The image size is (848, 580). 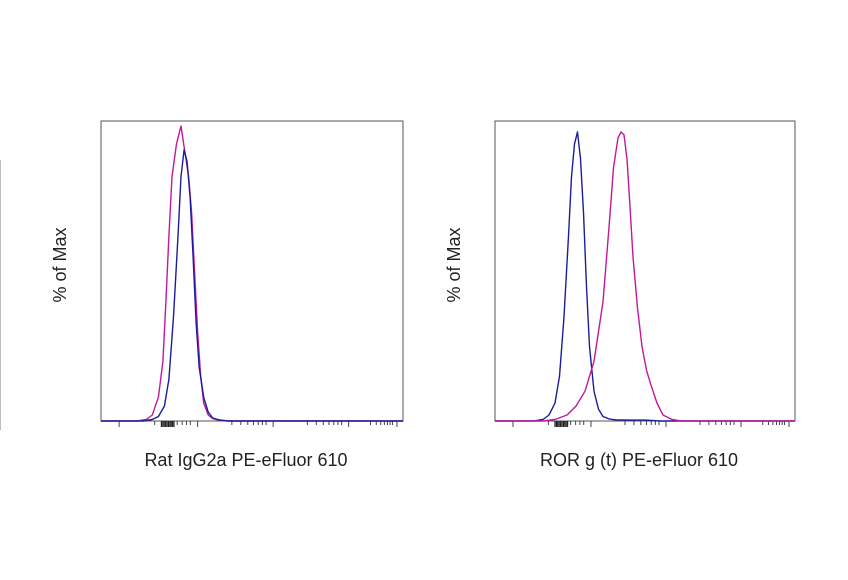 What do you see at coordinates (245, 460) in the screenshot?
I see `x-axis-label: Rat IgG2a PE-eFluor 610` at bounding box center [245, 460].